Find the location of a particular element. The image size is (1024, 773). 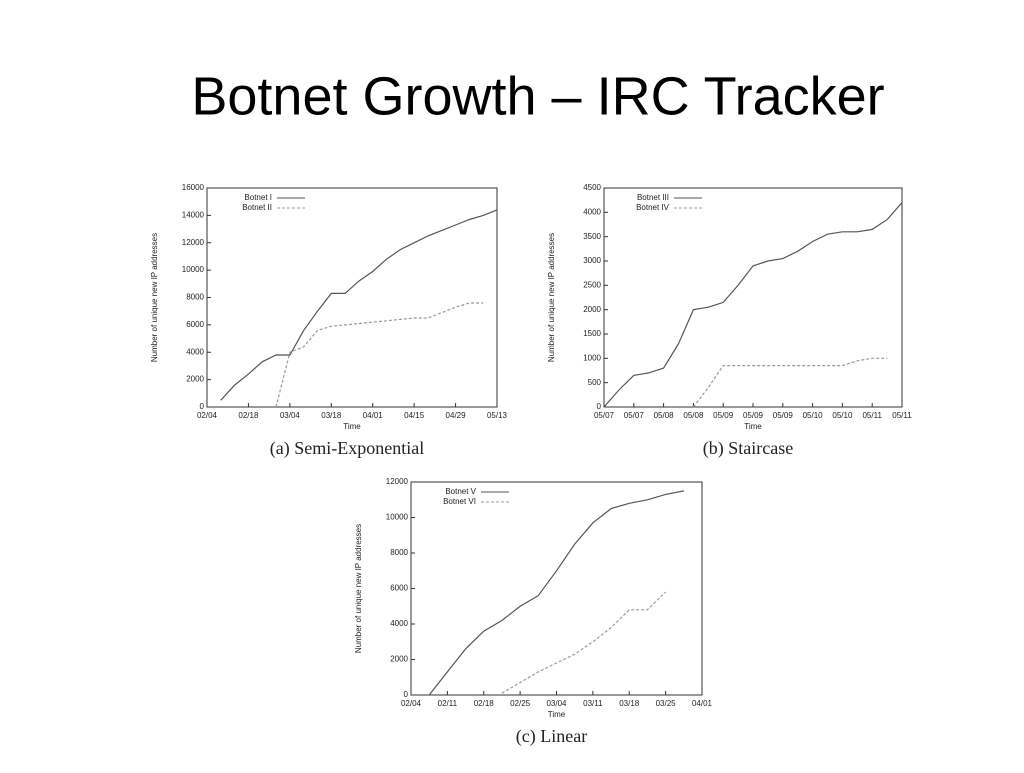

slide-title: Botnet Growth – IRC Tracker is located at coordinates (537, 96).